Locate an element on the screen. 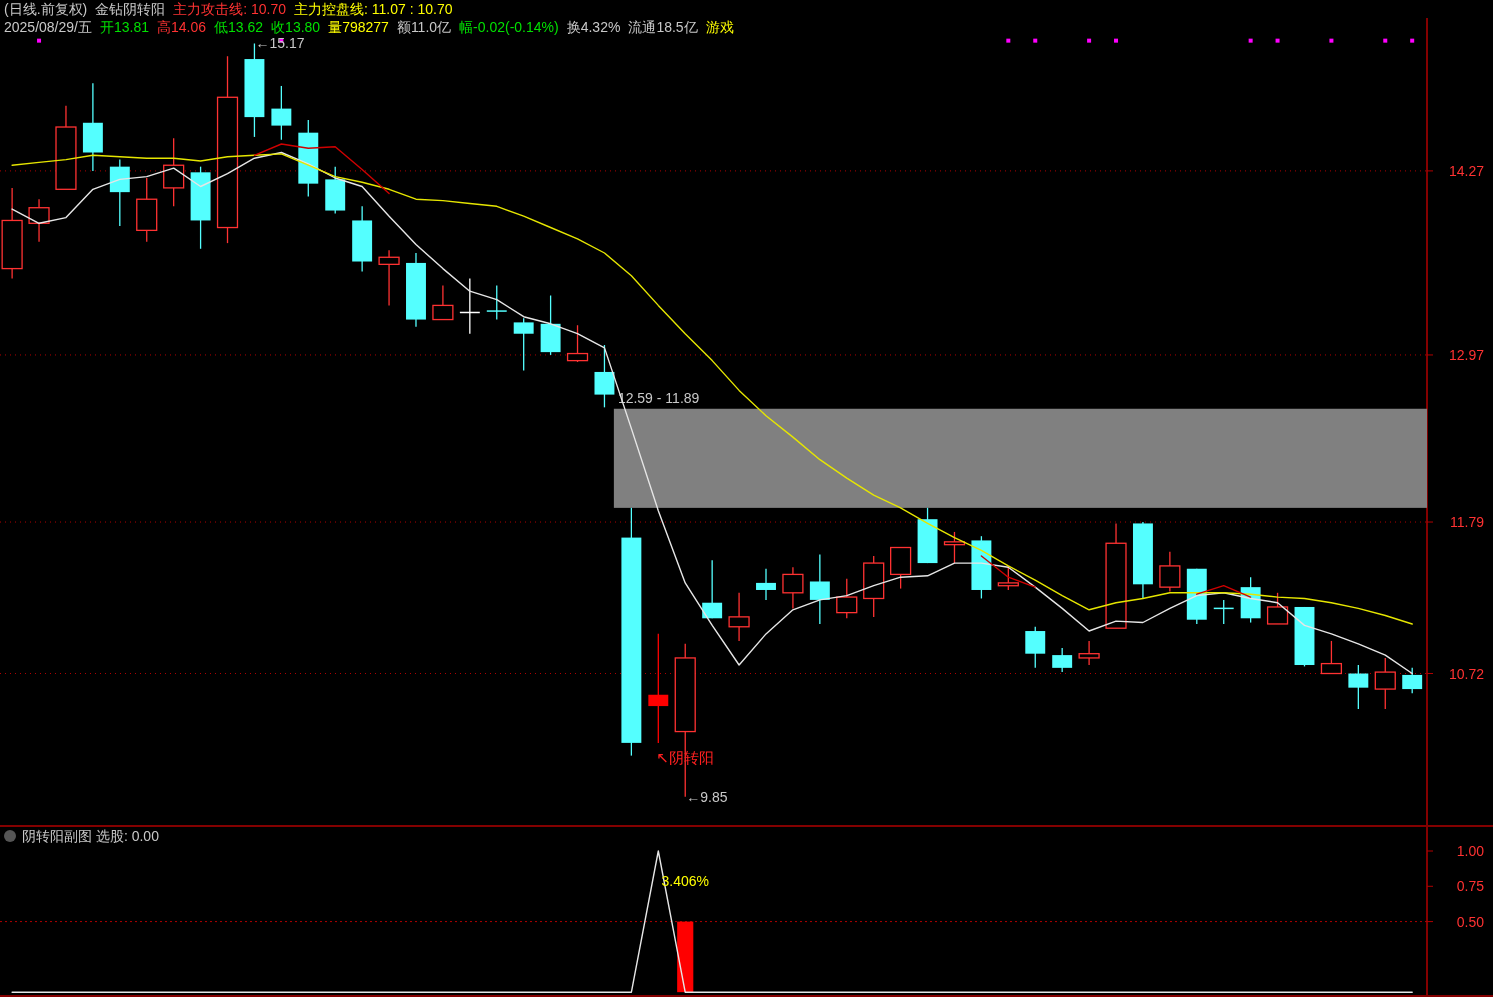 This screenshot has width=1493, height=997. annotation: ←9.85 is located at coordinates (707, 796).